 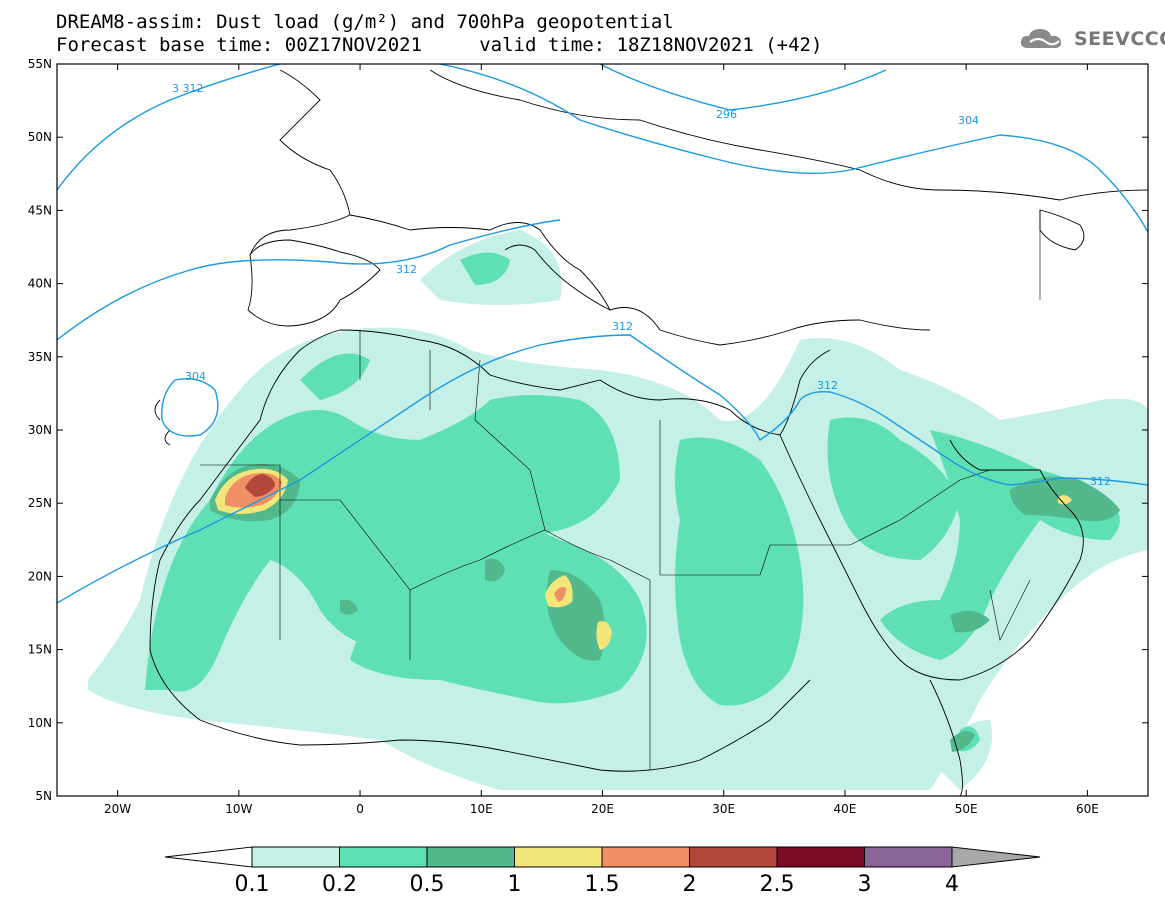 I want to click on seevccc-logo: SEEVCCC, so click(x=1091, y=39).